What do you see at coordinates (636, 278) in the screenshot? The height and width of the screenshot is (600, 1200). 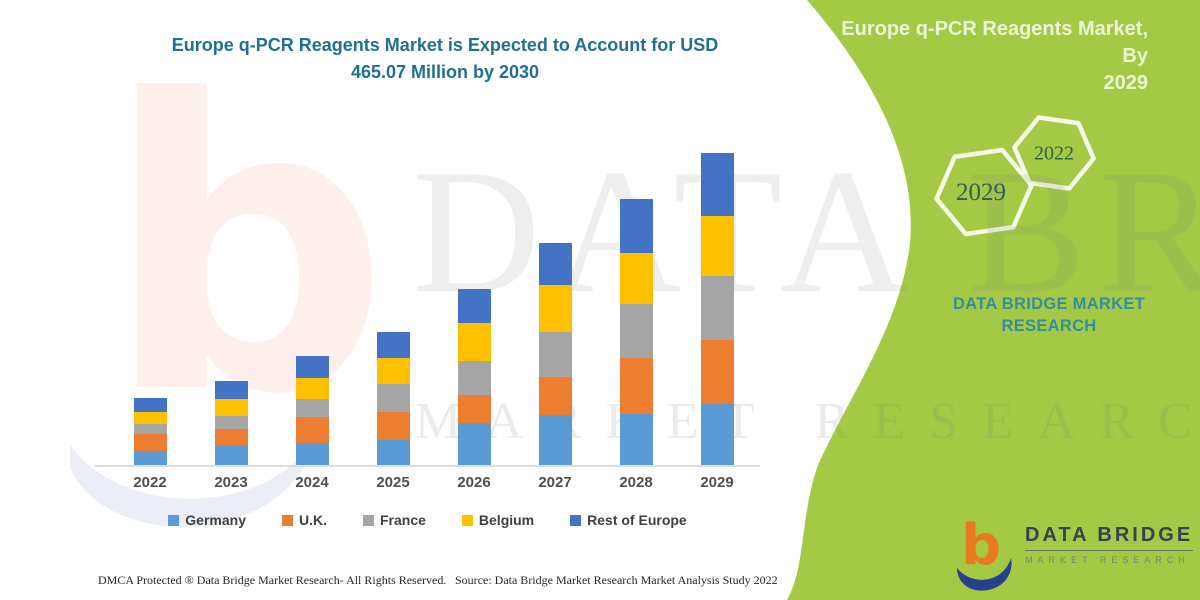 I see `bar-segment-belgium-2028` at bounding box center [636, 278].